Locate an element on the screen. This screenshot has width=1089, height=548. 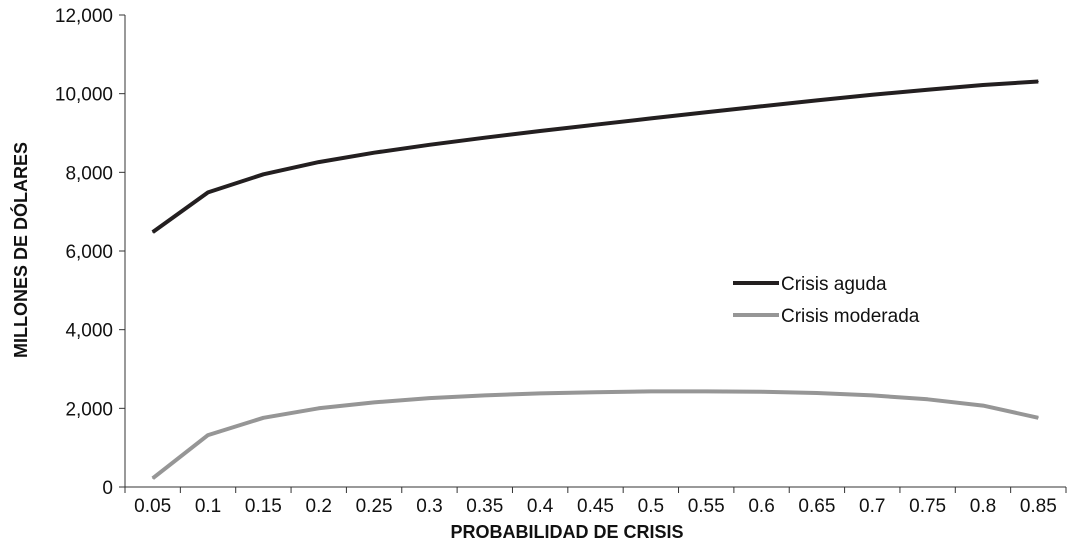
x-tick-label: 0.85 is located at coordinates (1038, 506).